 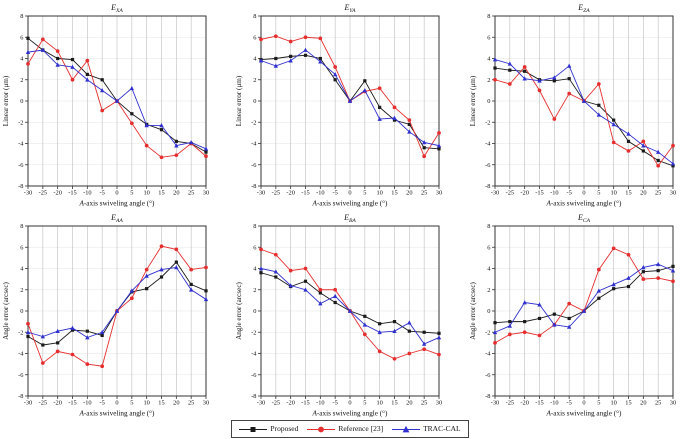 I want to click on legend-item-traccal: TRAC-CAL, so click(x=426, y=429).